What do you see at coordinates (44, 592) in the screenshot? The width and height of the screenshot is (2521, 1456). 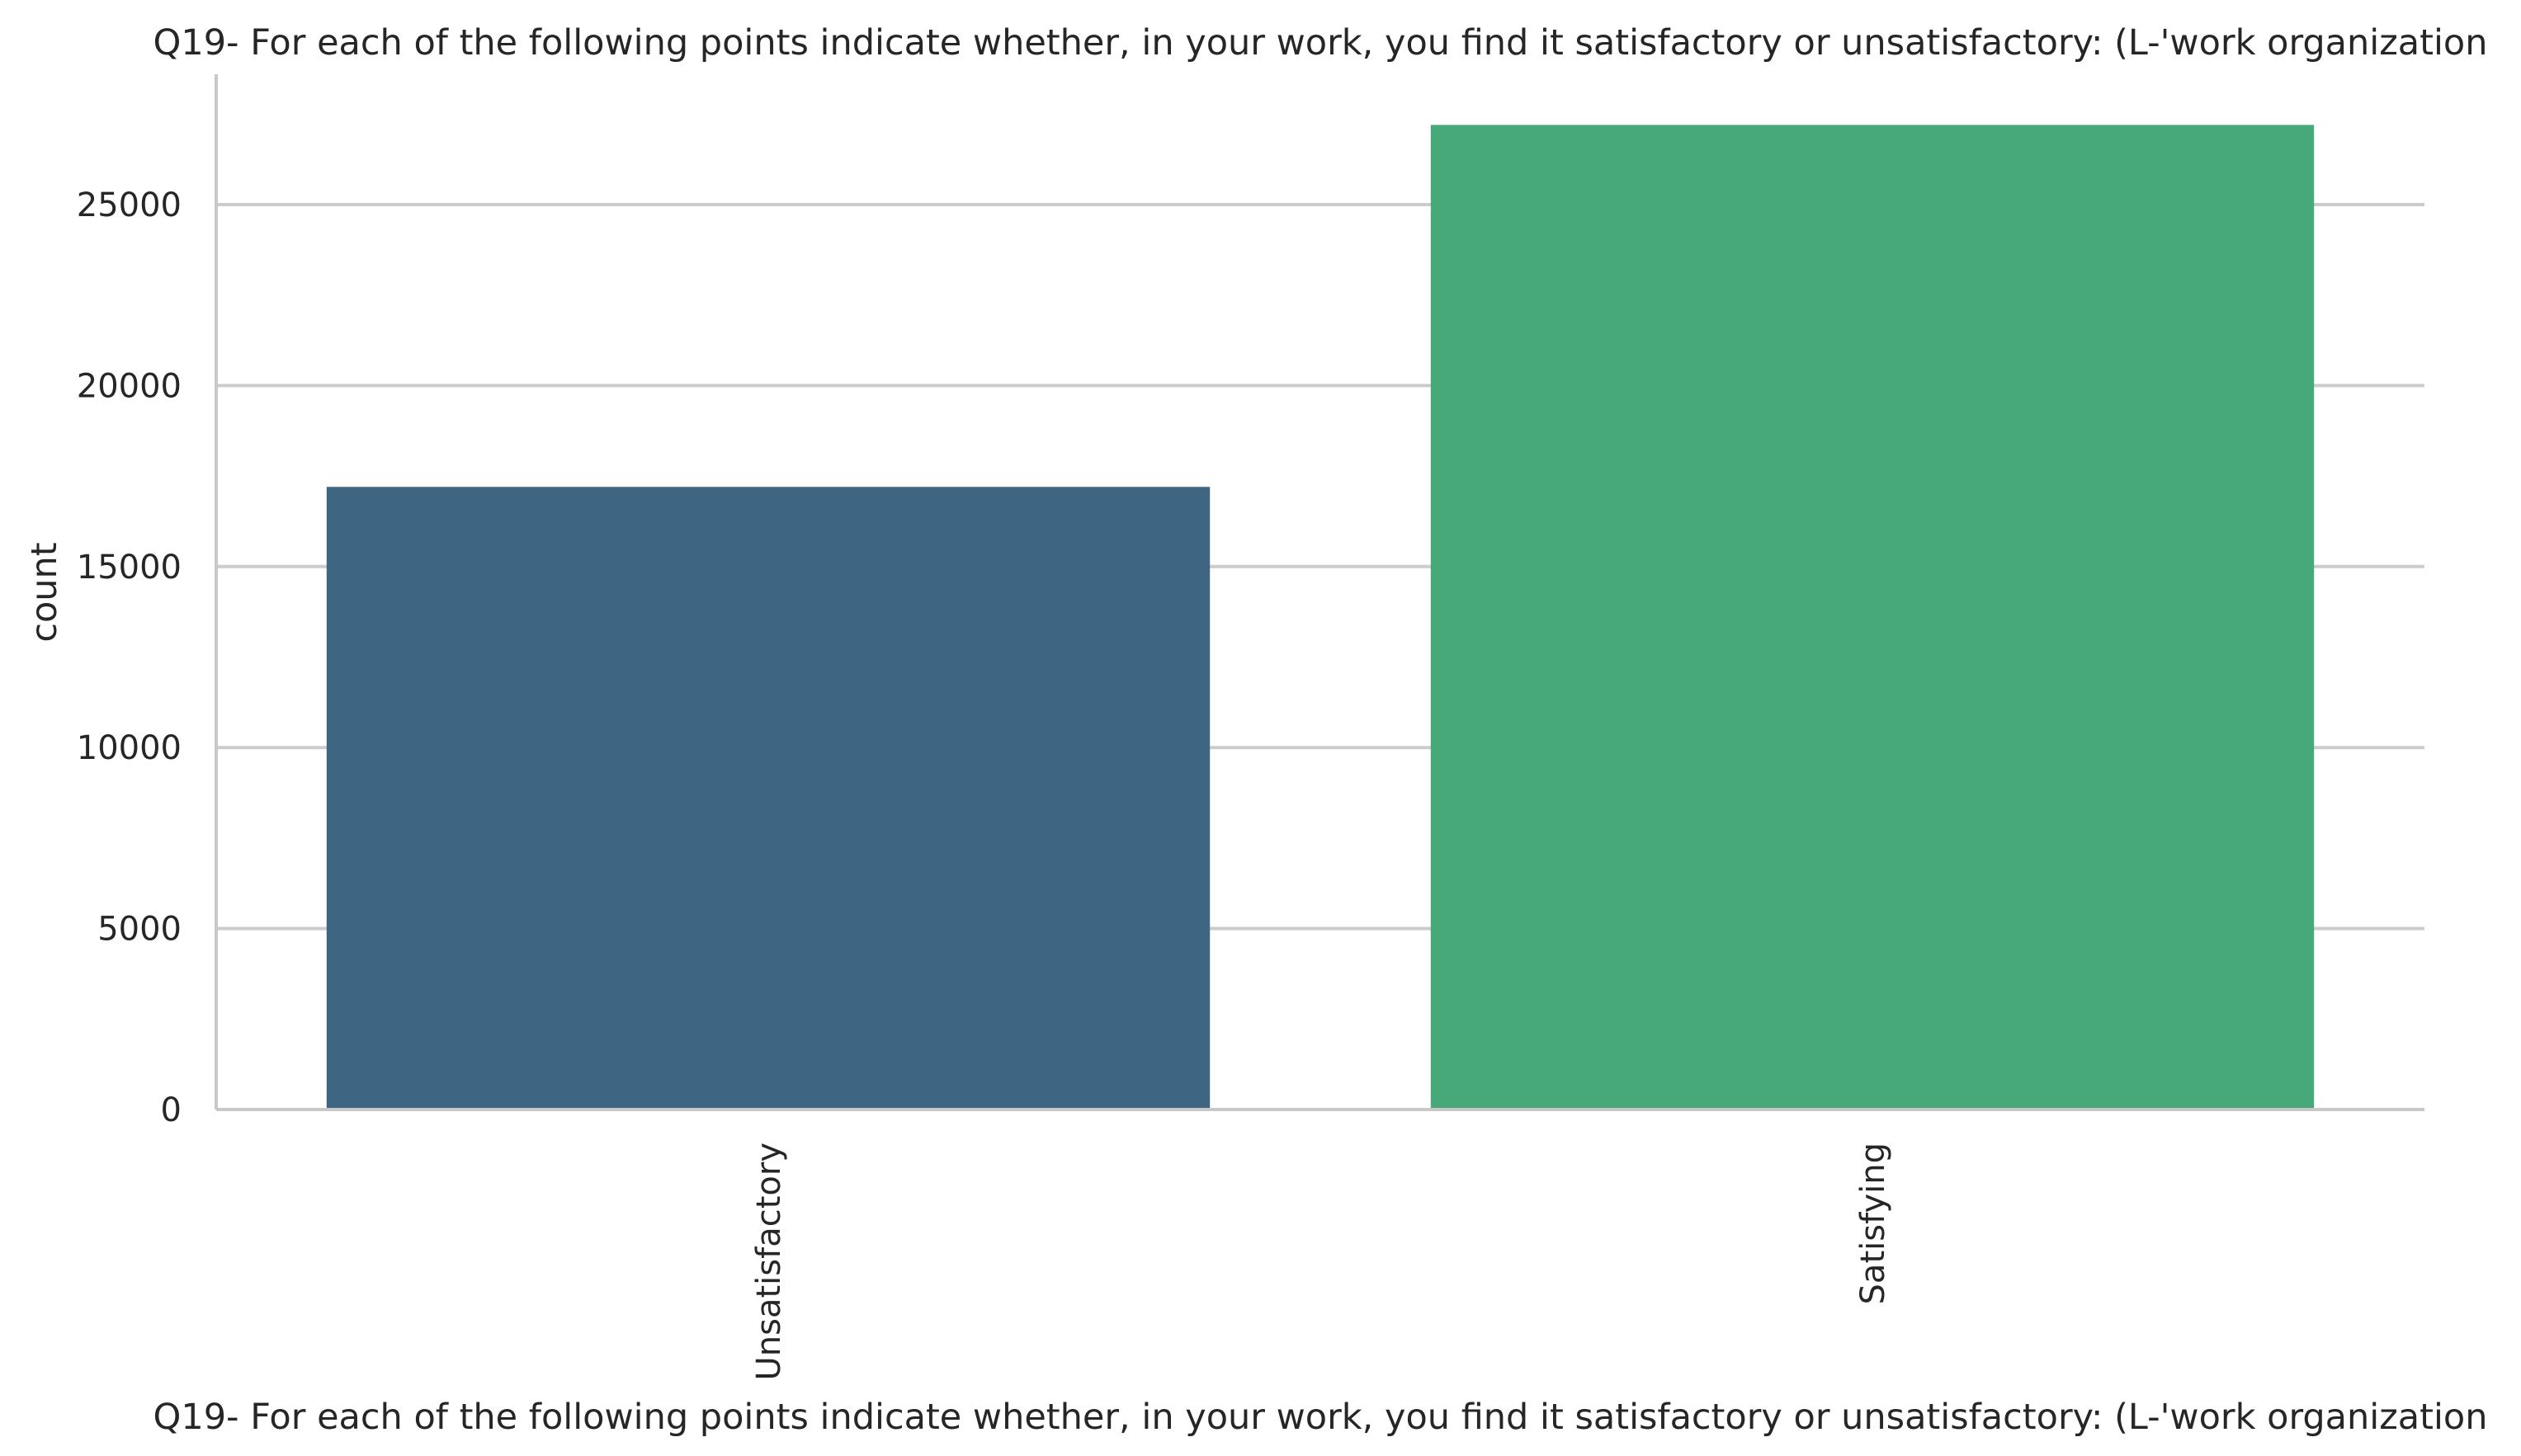 I see `y-axis-label: count` at bounding box center [44, 592].